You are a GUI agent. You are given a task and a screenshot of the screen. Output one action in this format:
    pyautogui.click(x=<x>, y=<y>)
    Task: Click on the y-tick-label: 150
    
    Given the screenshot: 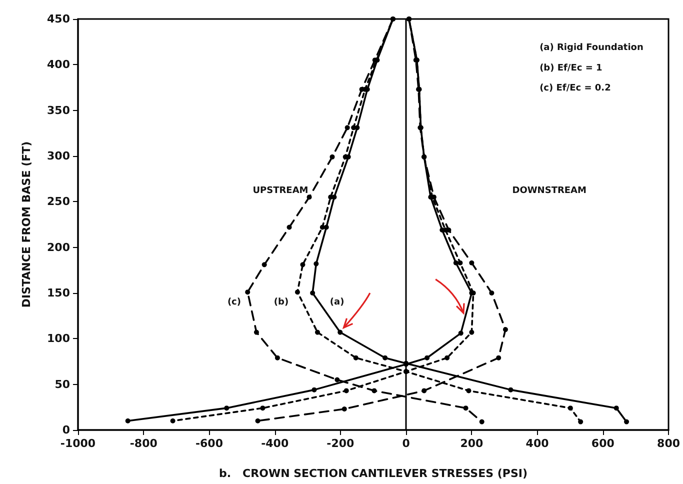 What is the action you would take?
    pyautogui.click(x=58, y=293)
    